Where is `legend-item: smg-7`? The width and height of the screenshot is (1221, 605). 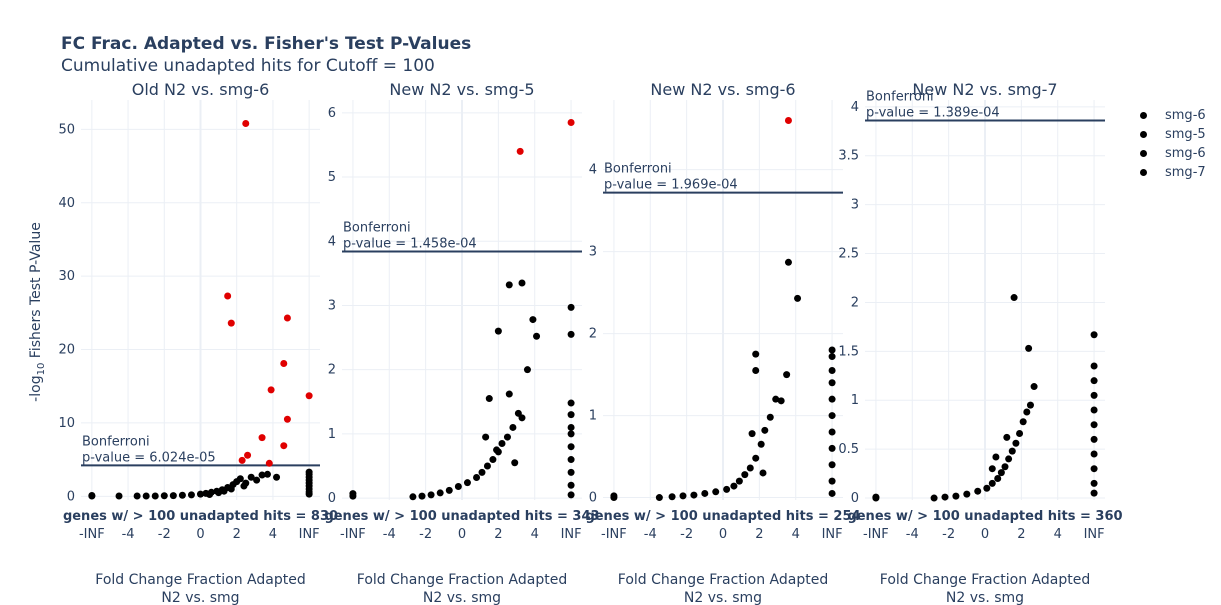
legend-item: smg-7 is located at coordinates (1173, 172).